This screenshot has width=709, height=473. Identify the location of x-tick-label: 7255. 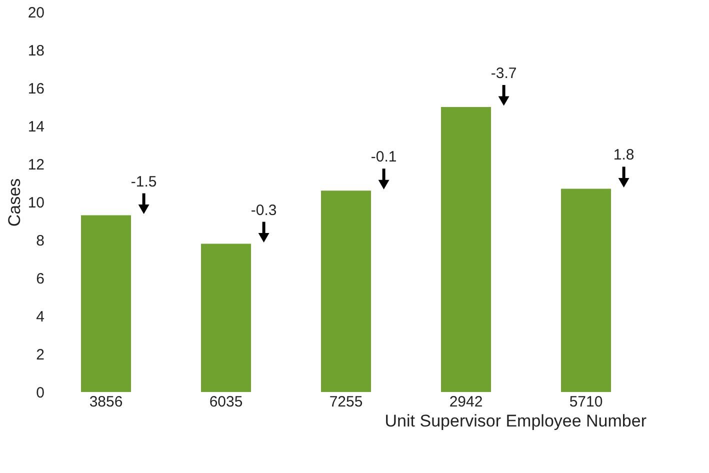
(346, 402).